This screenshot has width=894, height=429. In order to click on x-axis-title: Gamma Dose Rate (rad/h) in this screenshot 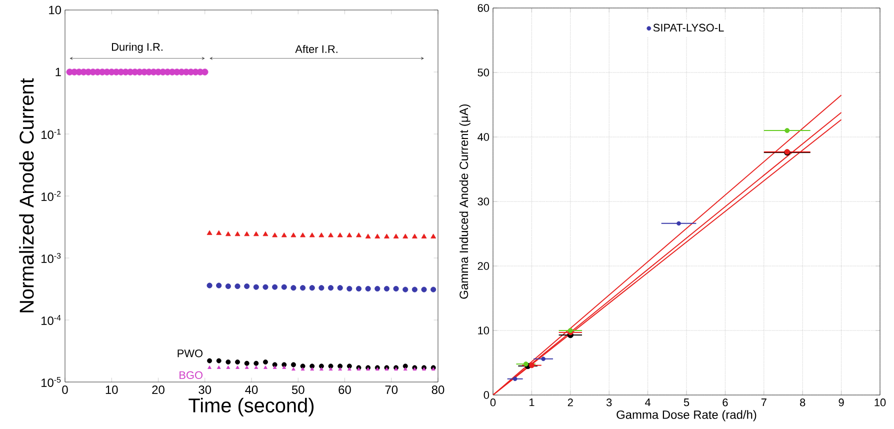, I will do `click(686, 416)`.